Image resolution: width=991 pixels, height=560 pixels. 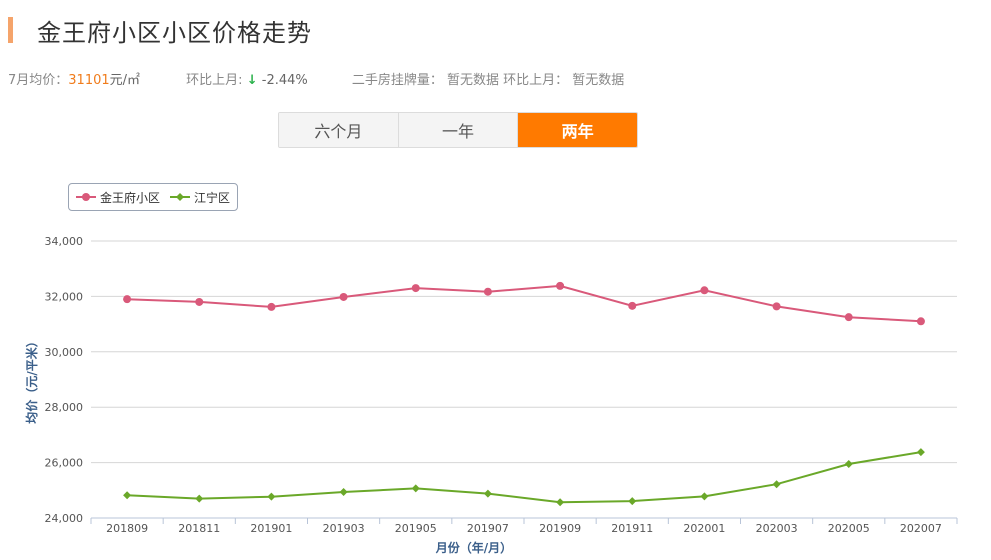 I want to click on mom-change-value: -2.44%, so click(x=284, y=80).